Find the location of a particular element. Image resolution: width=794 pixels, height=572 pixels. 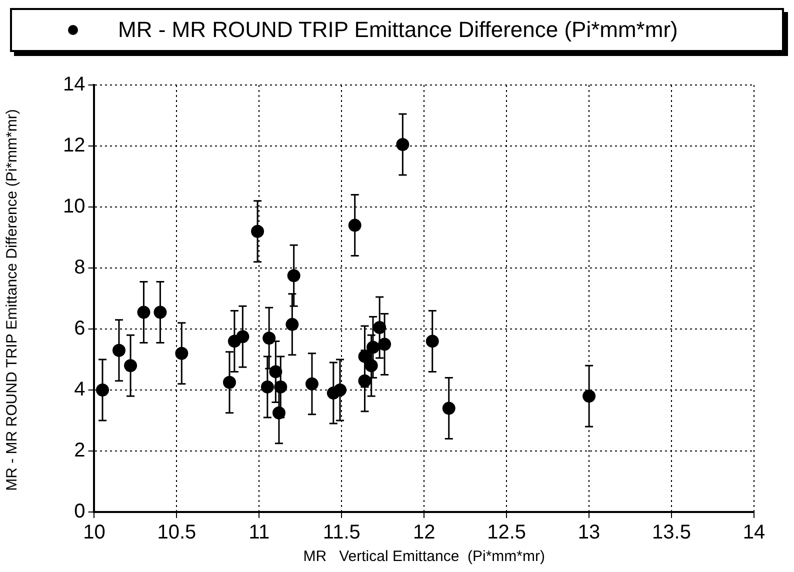

x-tick-label: 10.5 is located at coordinates (176, 533).